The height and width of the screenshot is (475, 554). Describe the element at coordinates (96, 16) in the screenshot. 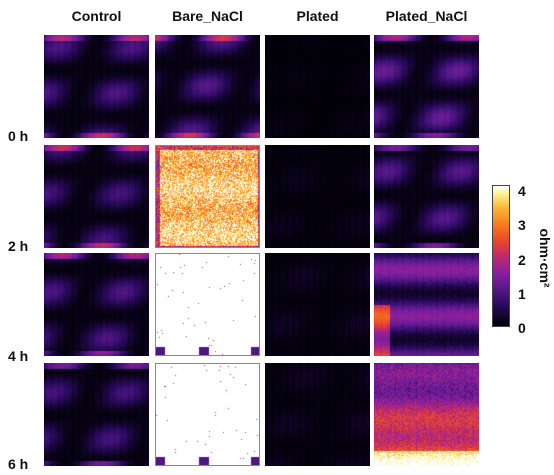

I see `column-header-control: Control` at that location.